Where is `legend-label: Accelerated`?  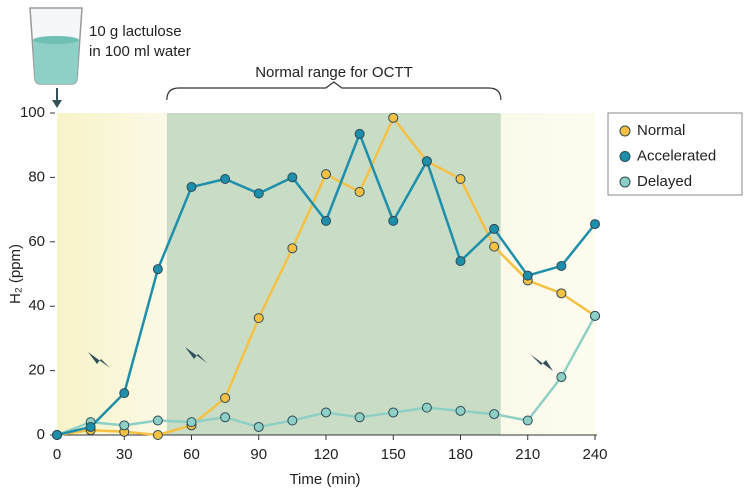
legend-label: Accelerated is located at coordinates (676, 155).